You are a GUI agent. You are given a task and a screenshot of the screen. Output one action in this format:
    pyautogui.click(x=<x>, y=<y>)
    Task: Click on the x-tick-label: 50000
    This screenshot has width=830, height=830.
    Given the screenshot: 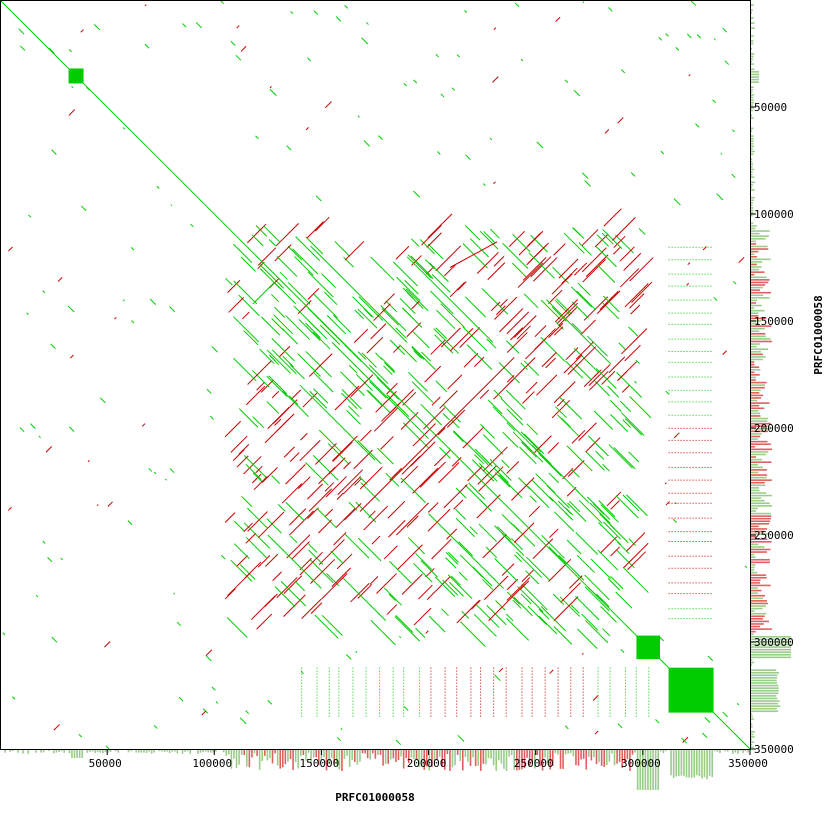 What is the action you would take?
    pyautogui.click(x=105, y=763)
    